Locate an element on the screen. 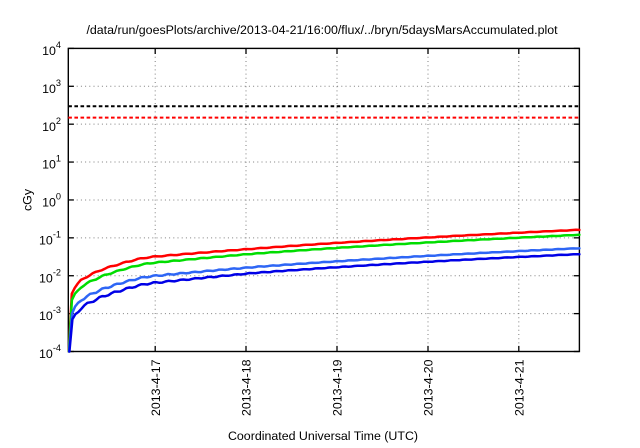 The image size is (640, 448). svg-text: 2013-4-20 is located at coordinates (429, 387).